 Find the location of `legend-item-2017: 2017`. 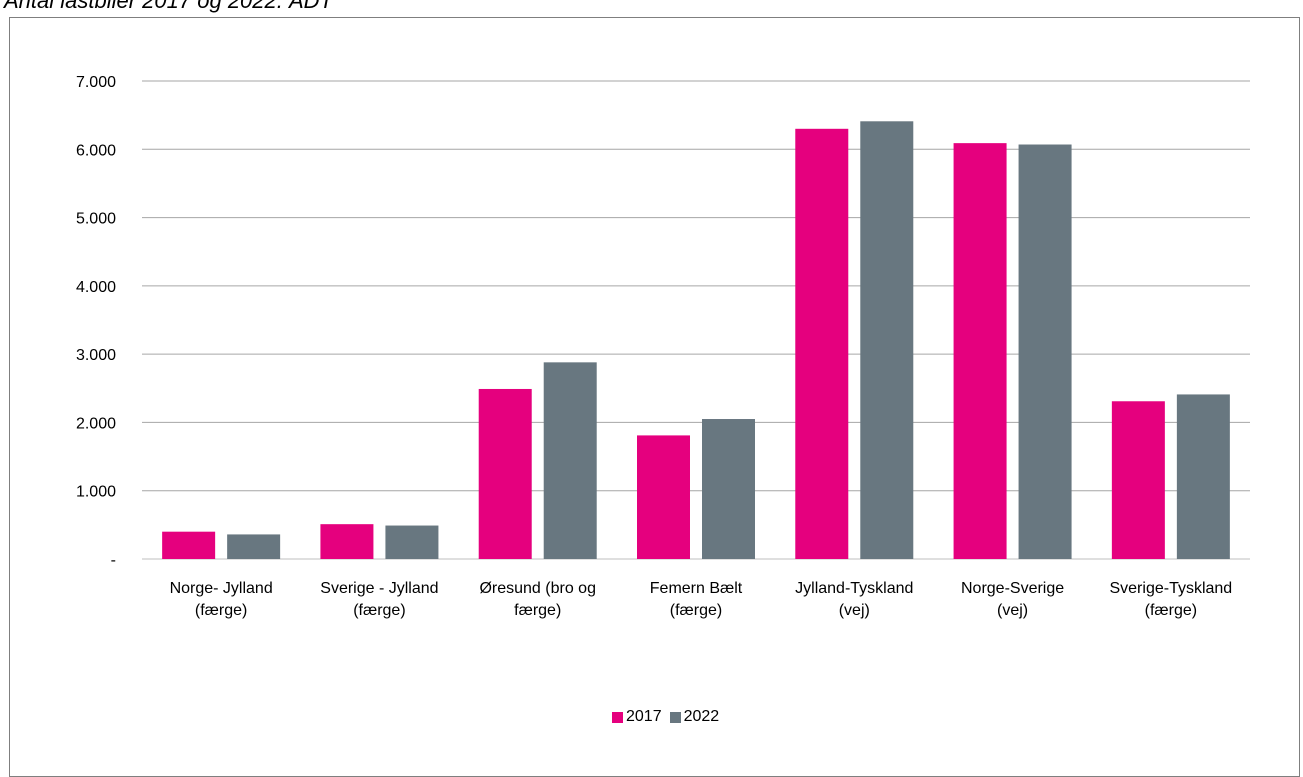

legend-item-2017: 2017 is located at coordinates (637, 717).